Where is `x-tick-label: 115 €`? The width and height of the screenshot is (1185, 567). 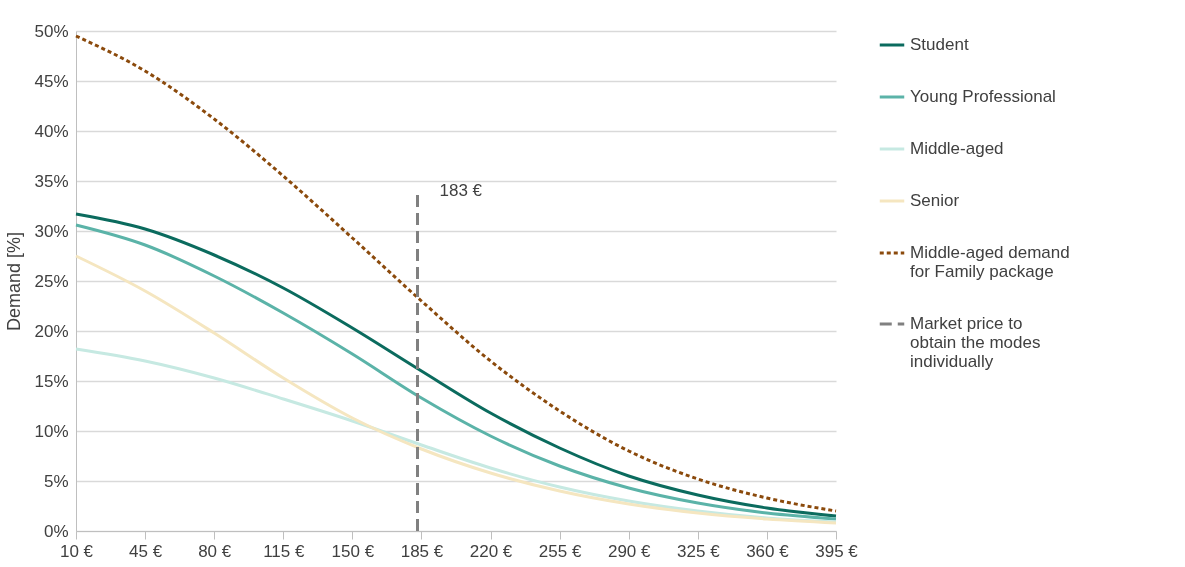
x-tick-label: 115 € is located at coordinates (284, 551).